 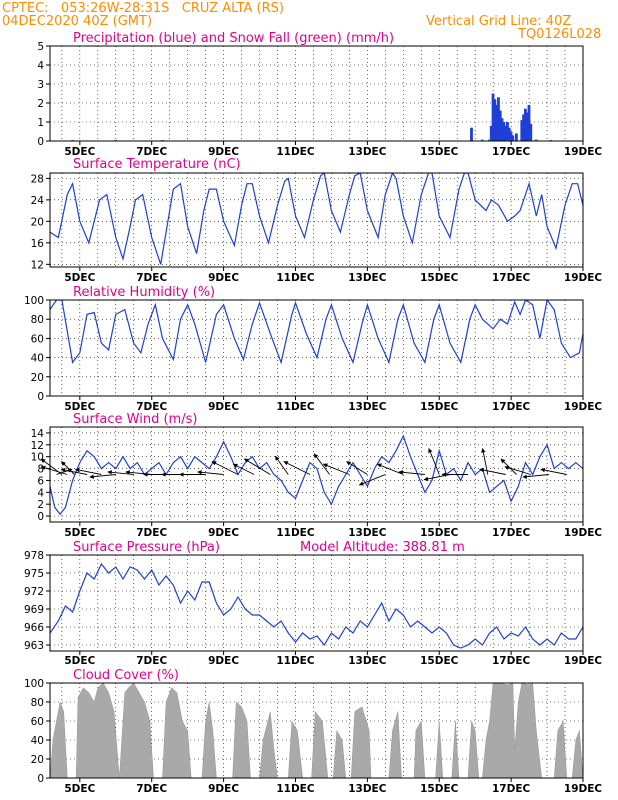 I want to click on panel-title: Surface Temperature (nC), so click(x=157, y=164).